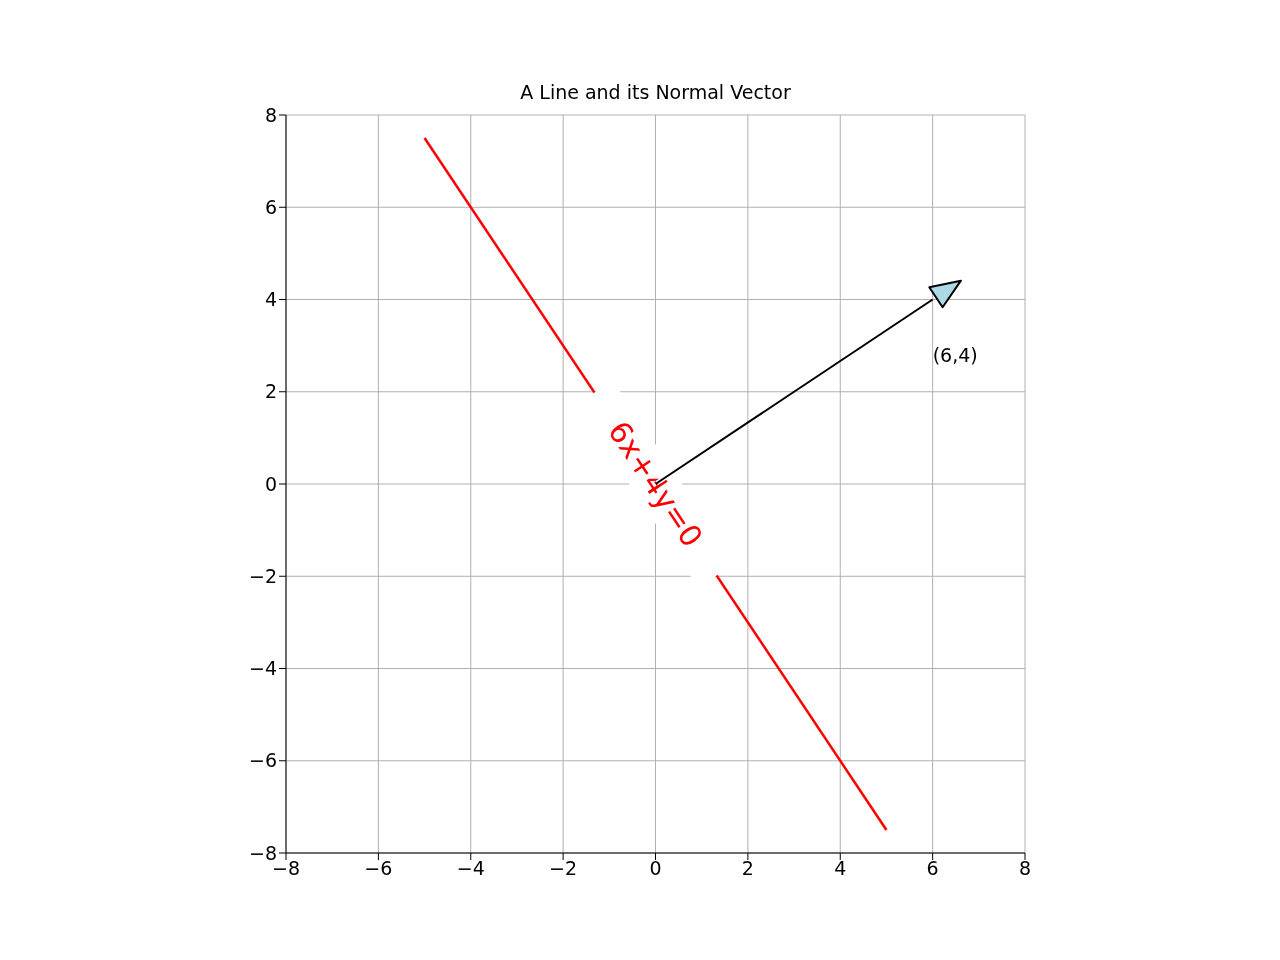  What do you see at coordinates (262, 852) in the screenshot?
I see `y-tick-label: −8` at bounding box center [262, 852].